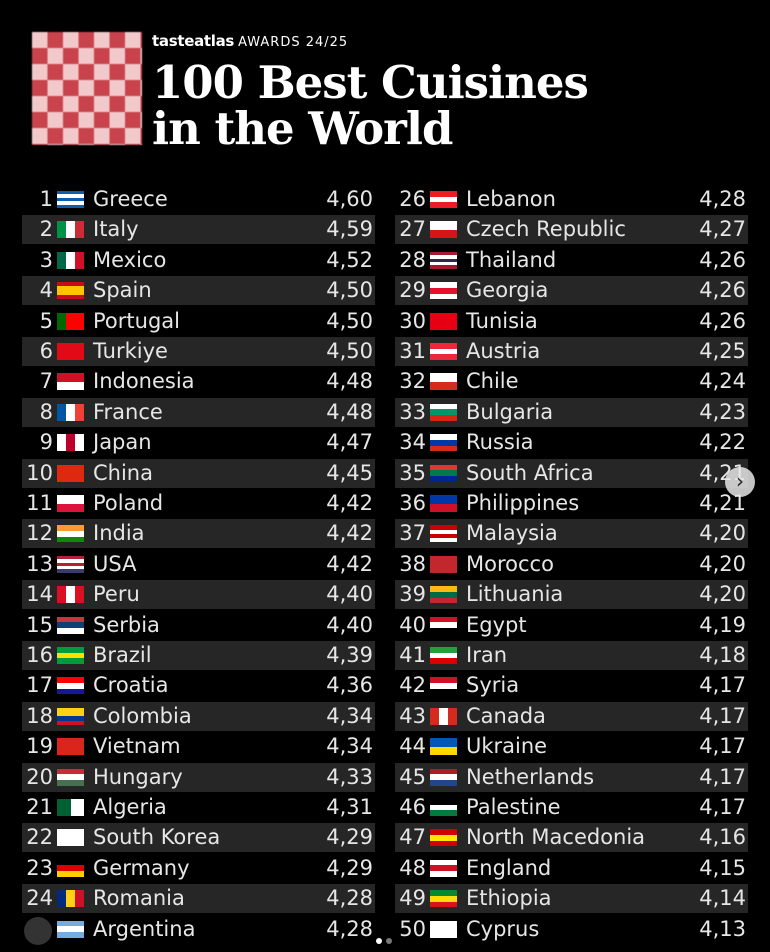 The width and height of the screenshot is (770, 952). Describe the element at coordinates (116, 229) in the screenshot. I see `country-name: Italy` at that location.